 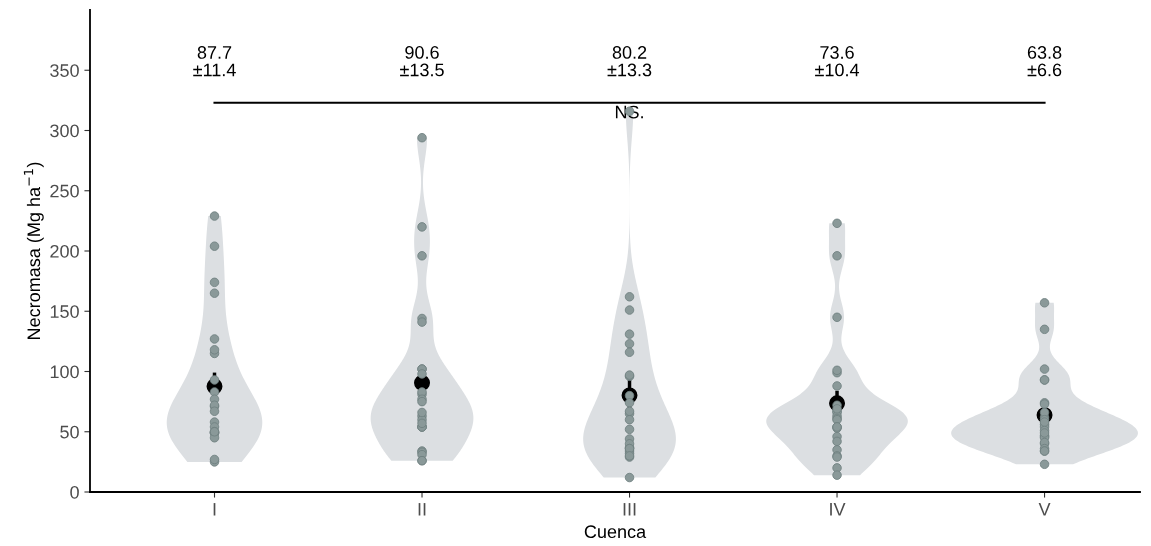 What do you see at coordinates (64, 70) in the screenshot?
I see `y-tick-label: 350` at bounding box center [64, 70].